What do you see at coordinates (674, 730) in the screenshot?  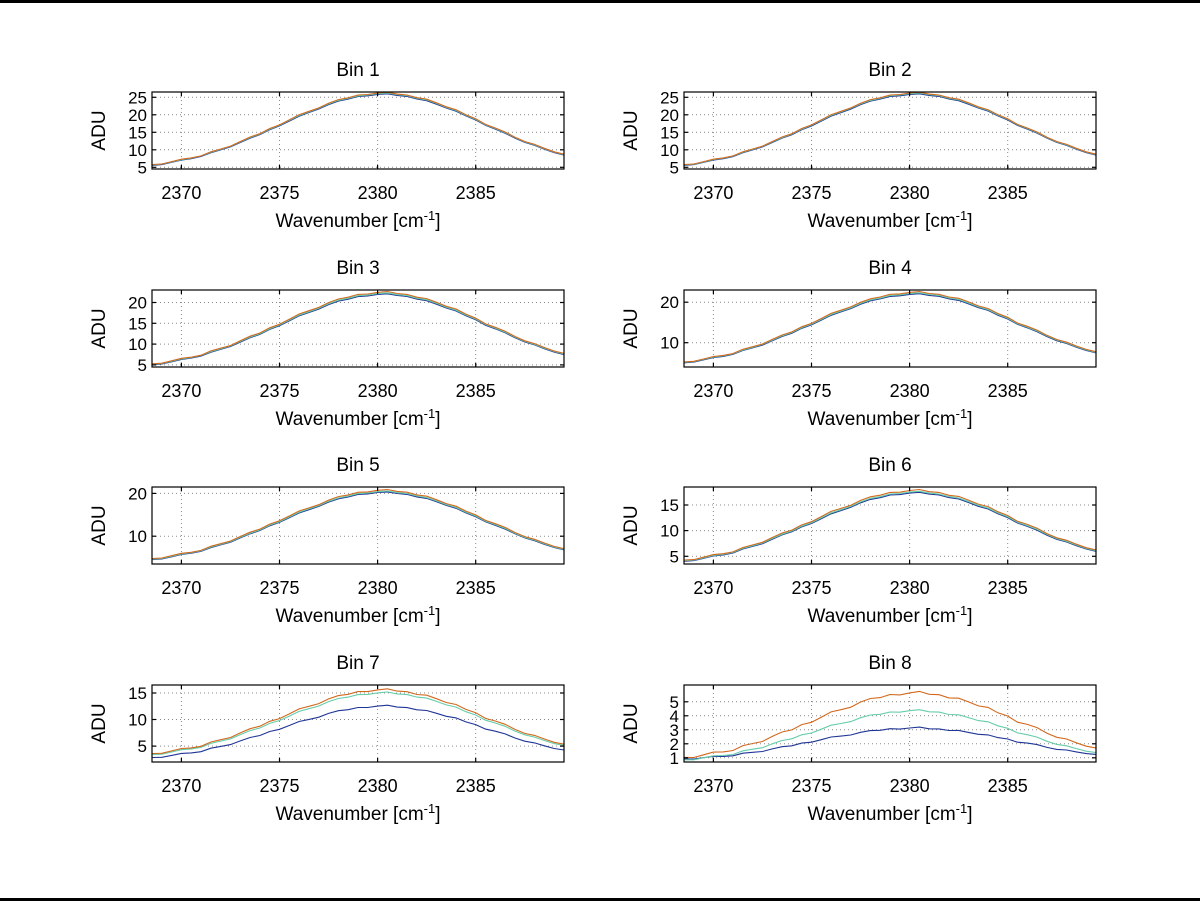 I see `y-tick-label: 3` at bounding box center [674, 730].